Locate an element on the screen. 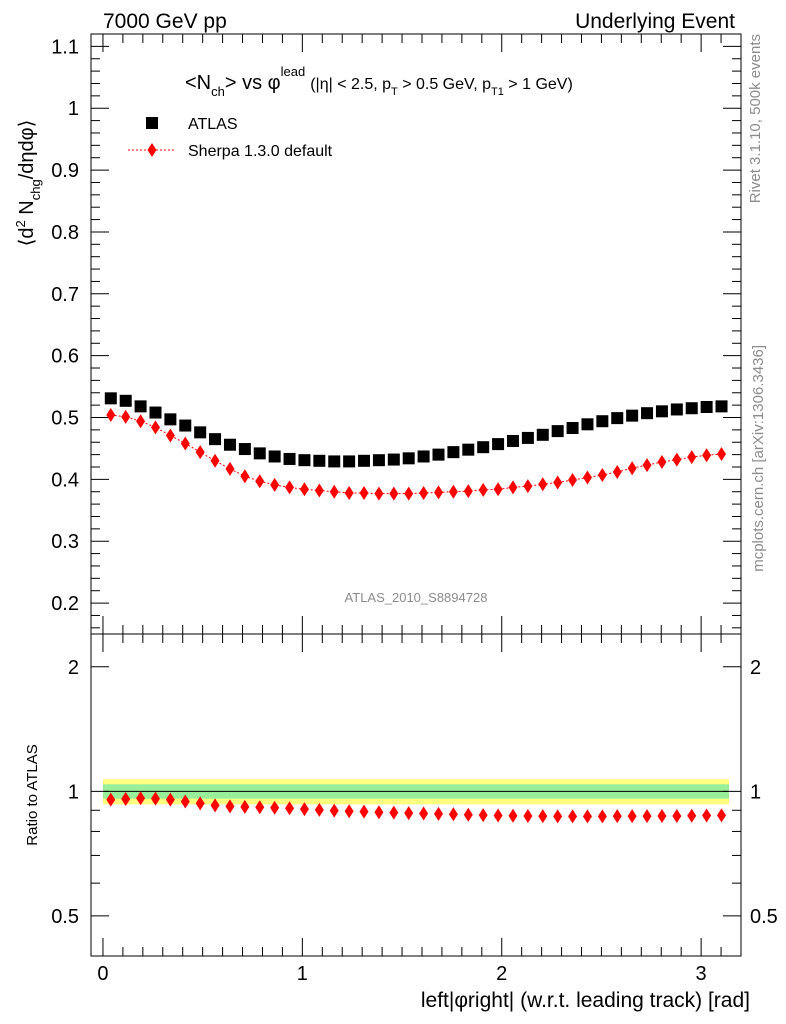 The height and width of the screenshot is (1024, 786). x-tick-label: 1 is located at coordinates (302, 974).